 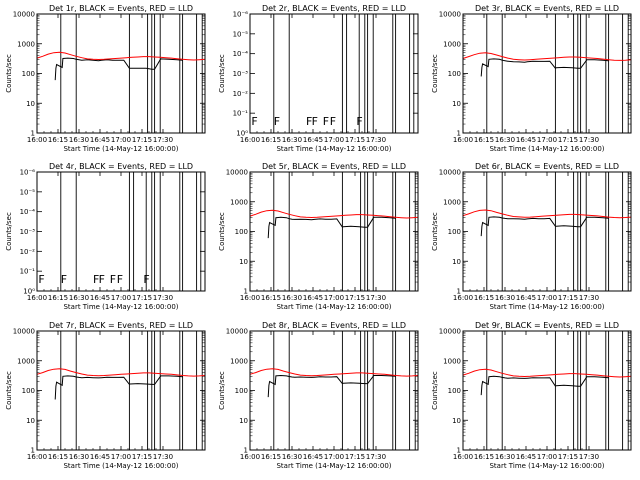 What do you see at coordinates (334, 325) in the screenshot?
I see `panel-title: Det 8r, BLACK = Events, RED = LLD` at bounding box center [334, 325].